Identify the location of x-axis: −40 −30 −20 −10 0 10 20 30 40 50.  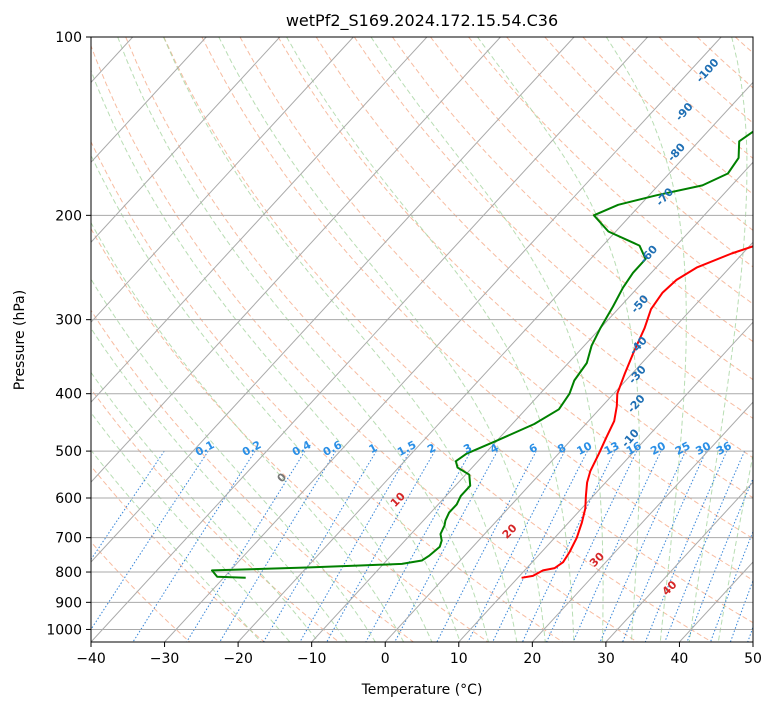
(419, 654).